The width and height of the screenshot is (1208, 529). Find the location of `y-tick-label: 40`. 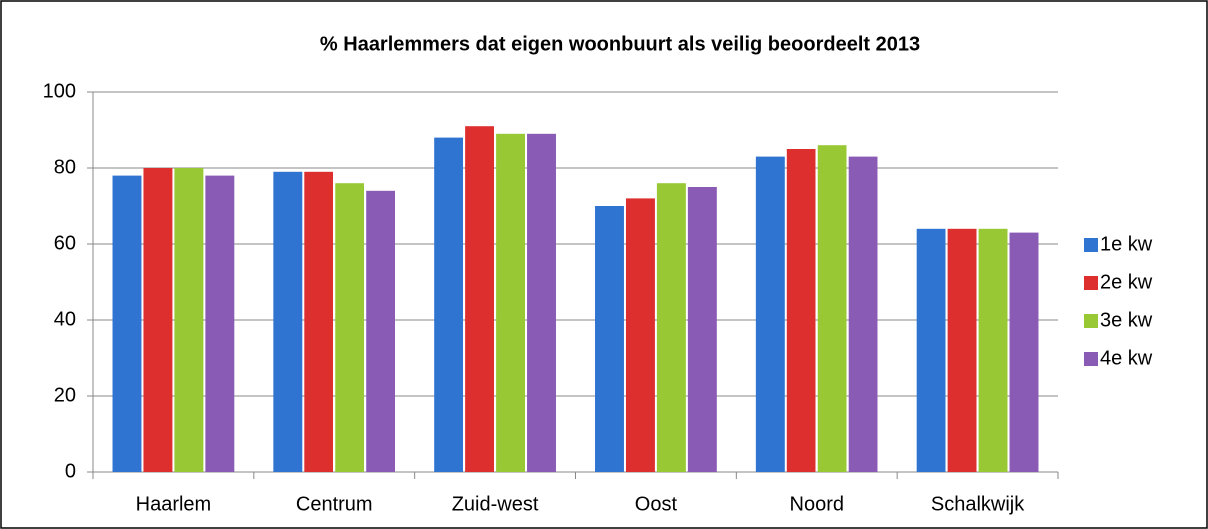

y-tick-label: 40 is located at coordinates (65, 319).